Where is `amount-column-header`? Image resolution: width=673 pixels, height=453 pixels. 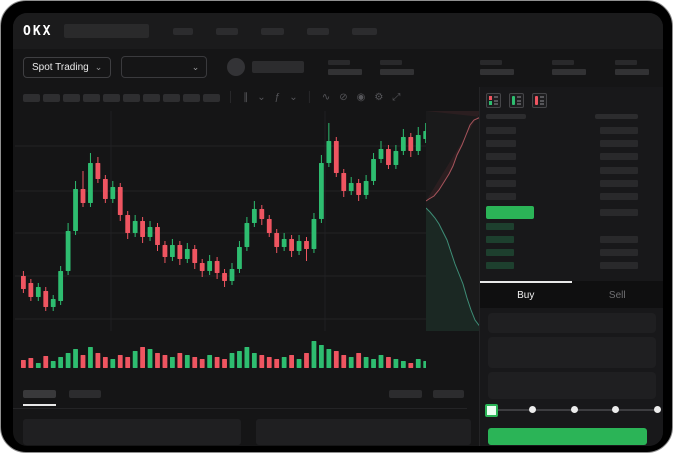
amount-column-header is located at coordinates (616, 116).